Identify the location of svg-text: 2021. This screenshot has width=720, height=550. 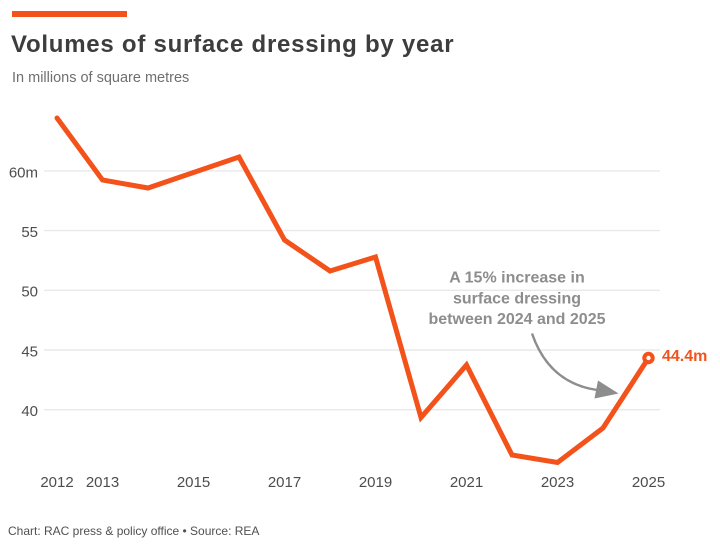
(466, 482).